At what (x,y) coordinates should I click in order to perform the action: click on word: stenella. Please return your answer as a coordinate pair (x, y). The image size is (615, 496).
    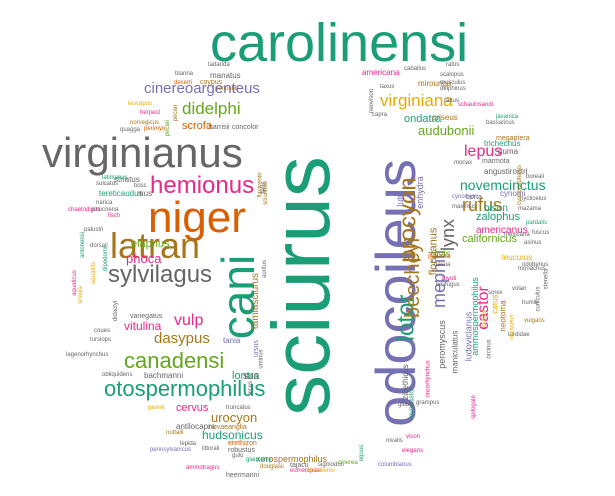
    Looking at the image, I should click on (546, 279).